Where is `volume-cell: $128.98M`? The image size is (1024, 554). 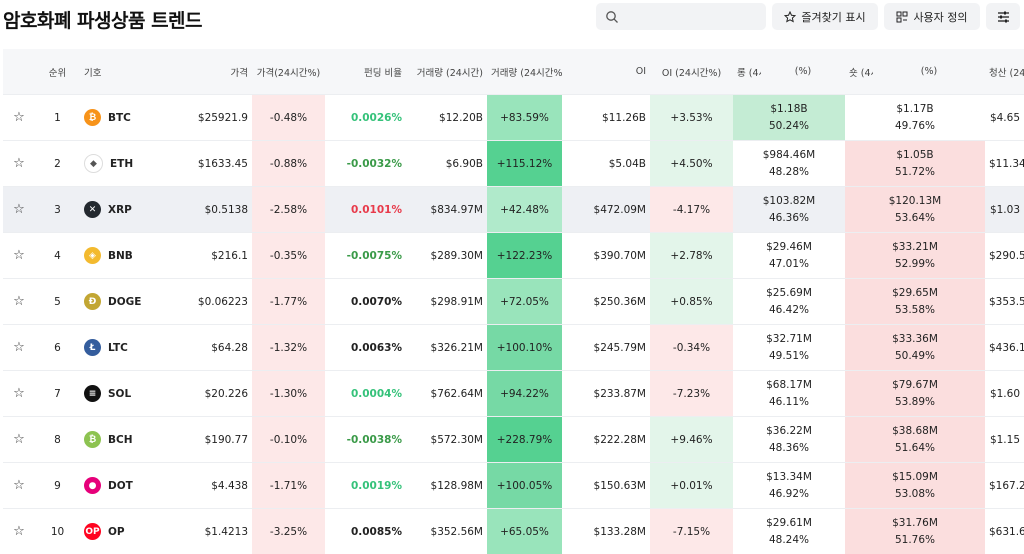
volume-cell: $128.98M is located at coordinates (446, 486).